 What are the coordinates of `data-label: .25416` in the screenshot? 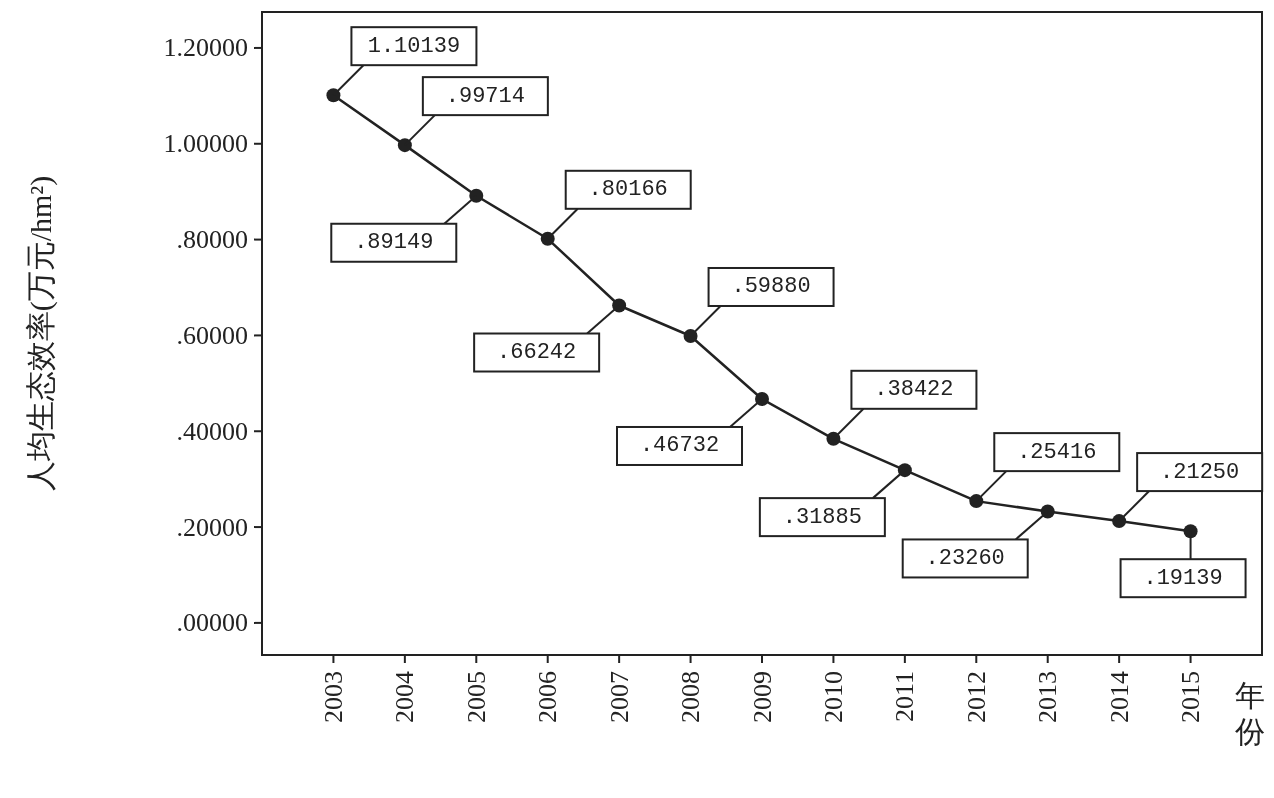 It's located at (1057, 452).